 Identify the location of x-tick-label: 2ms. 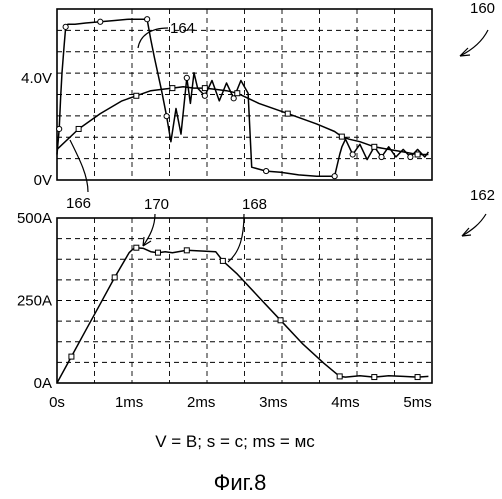
(201, 402).